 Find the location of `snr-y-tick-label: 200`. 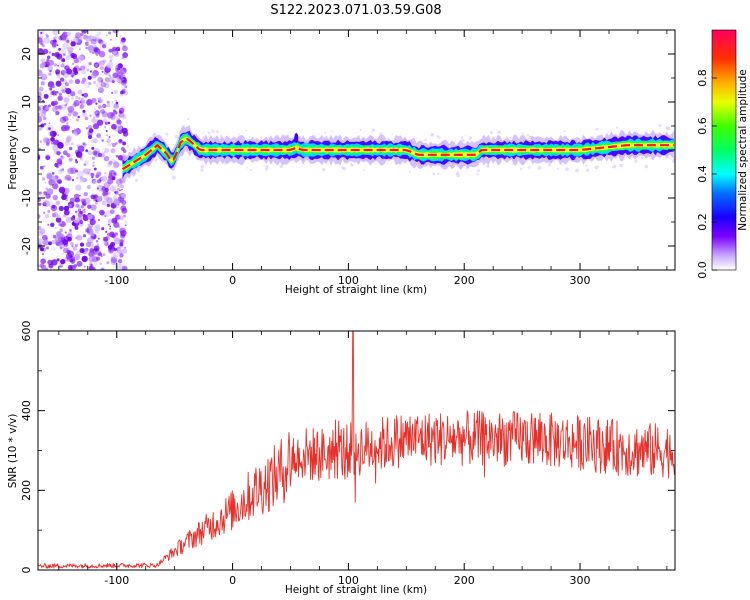

snr-y-tick-label: 200 is located at coordinates (26, 490).